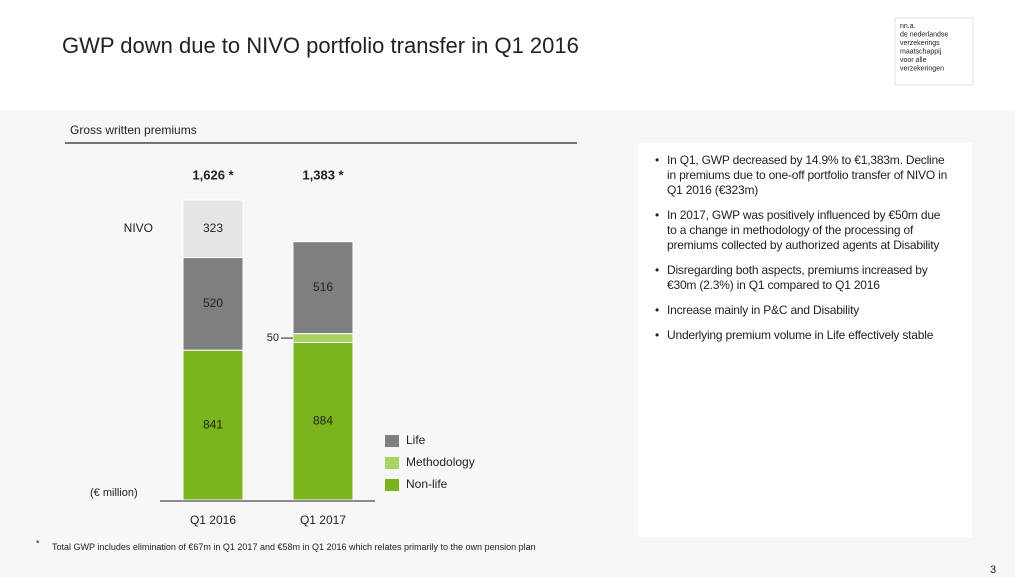 The image size is (1015, 577). Describe the element at coordinates (38, 543) in the screenshot. I see `footnote-marker: *` at that location.